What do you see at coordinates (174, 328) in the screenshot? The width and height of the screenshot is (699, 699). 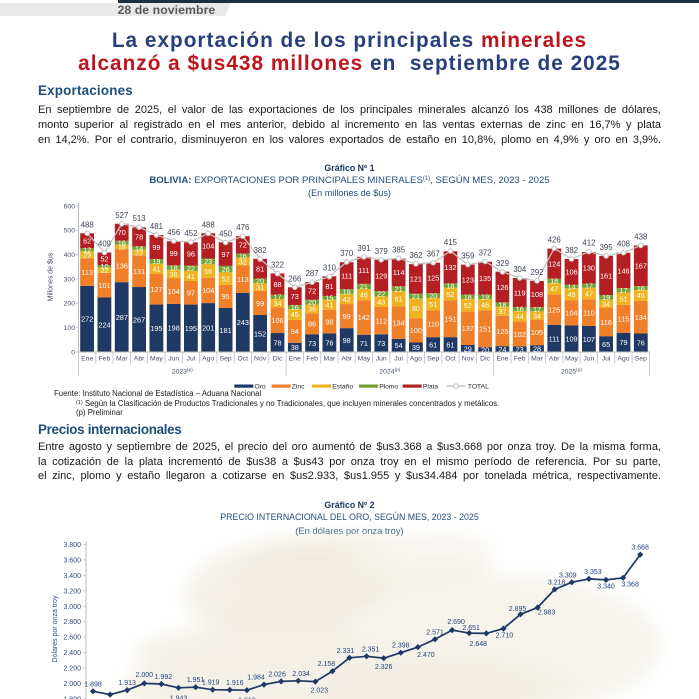 I see `svg-text: 198` at bounding box center [174, 328].